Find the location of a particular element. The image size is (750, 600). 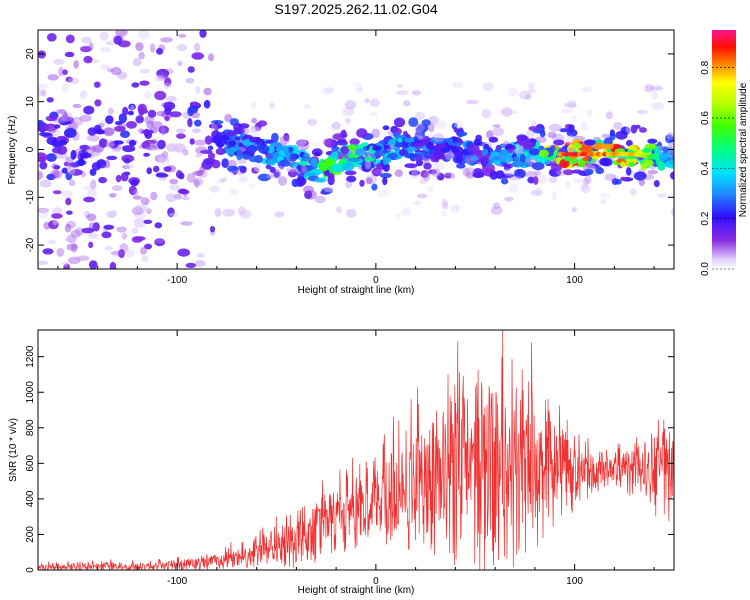

snr-ytick-label: 1000 is located at coordinates (30, 392).